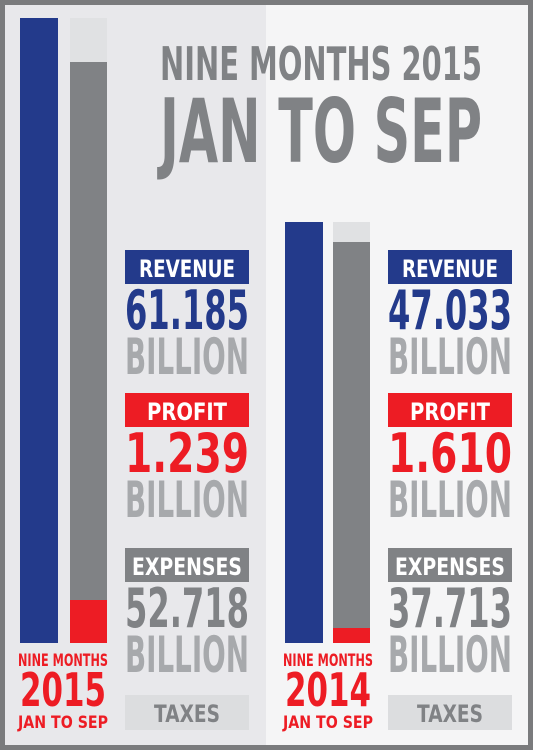  I want to click on metric-value: 1.239, so click(187, 453).